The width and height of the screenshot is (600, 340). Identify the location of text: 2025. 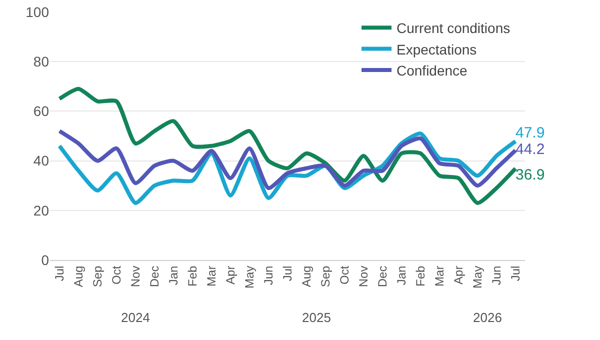
(316, 317).